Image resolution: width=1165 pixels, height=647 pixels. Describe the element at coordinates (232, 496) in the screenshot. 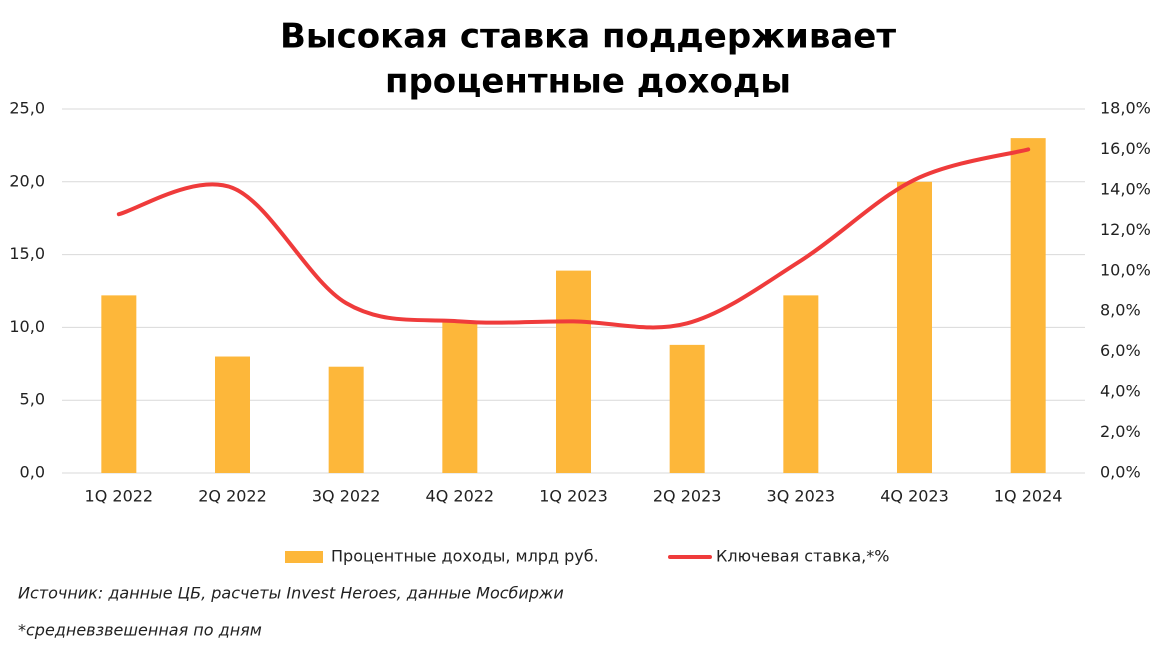

I see `x-tick-label: 2Q 2022` at that location.